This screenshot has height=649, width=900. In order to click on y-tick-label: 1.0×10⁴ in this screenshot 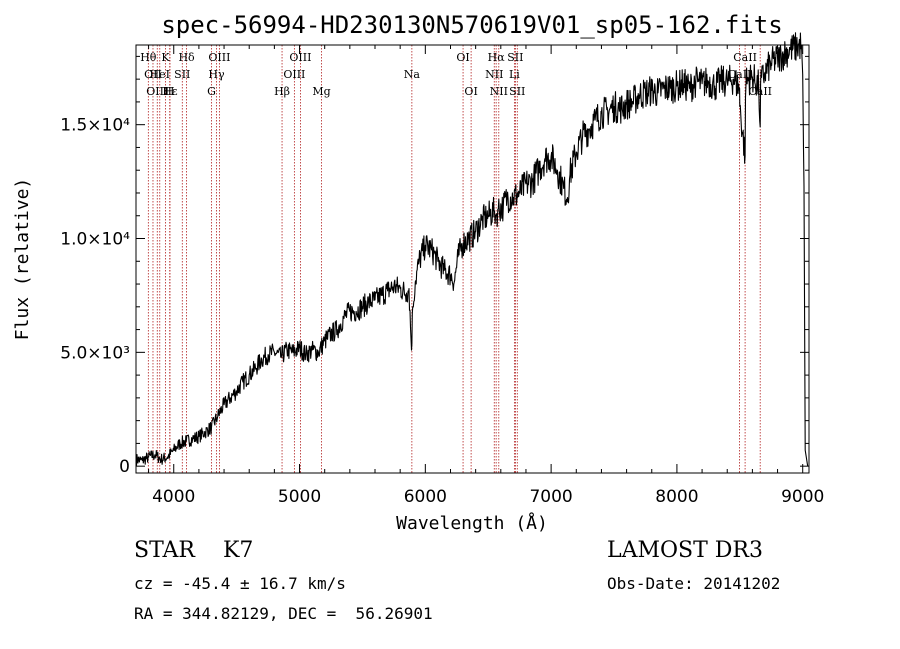, I will do `click(95, 240)`.